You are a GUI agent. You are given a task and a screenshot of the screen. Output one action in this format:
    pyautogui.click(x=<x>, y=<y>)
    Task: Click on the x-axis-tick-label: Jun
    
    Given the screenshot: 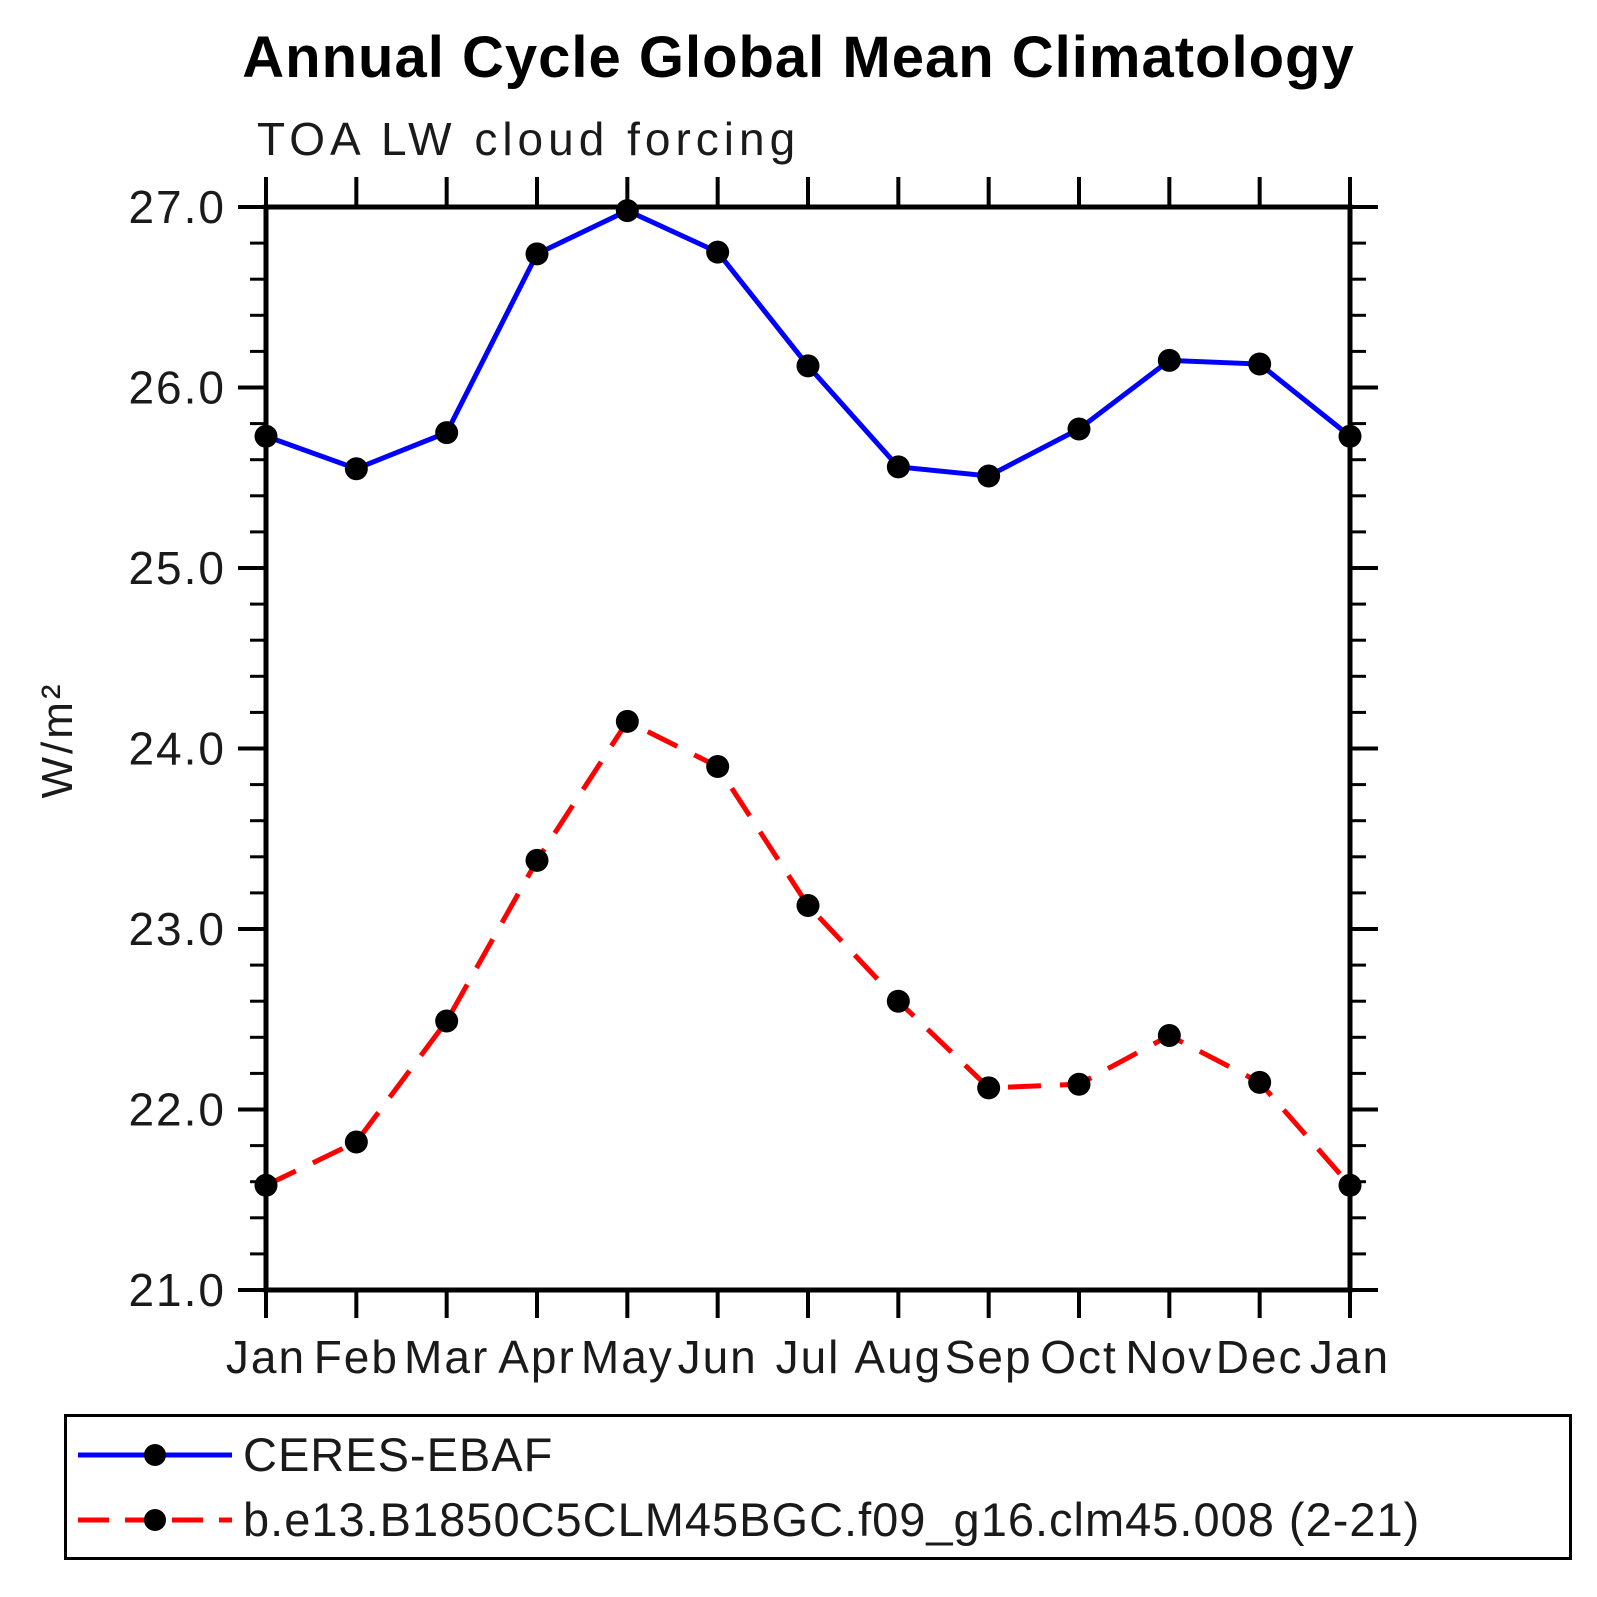 What is the action you would take?
    pyautogui.click(x=718, y=1357)
    